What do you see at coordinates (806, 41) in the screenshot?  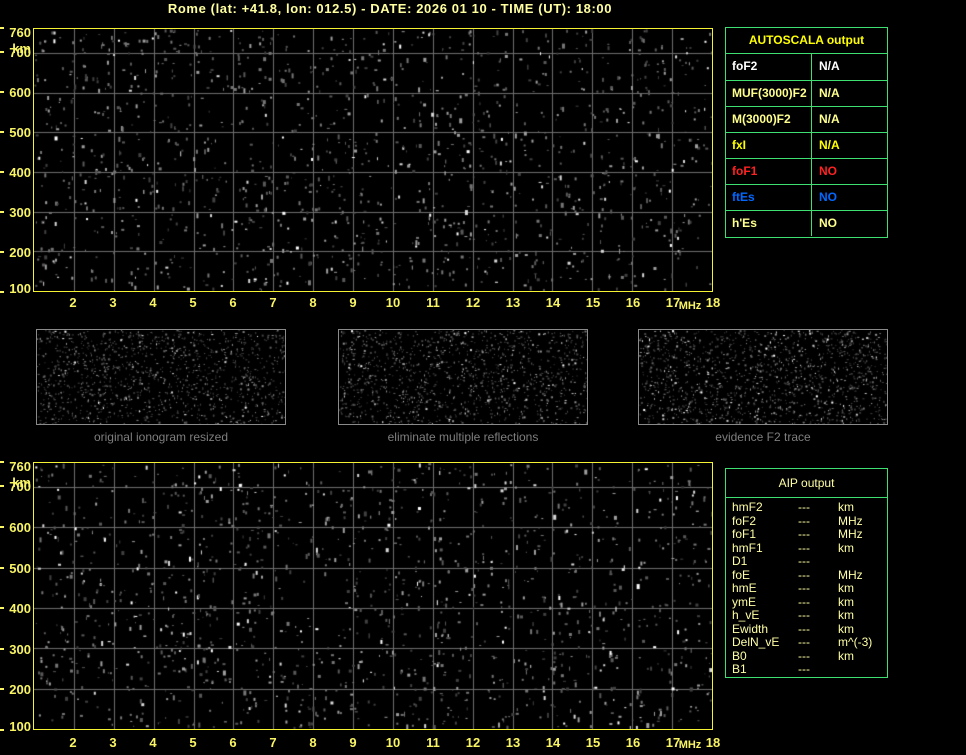 I see `autoscala-table-title: AUTOSCALA output` at bounding box center [806, 41].